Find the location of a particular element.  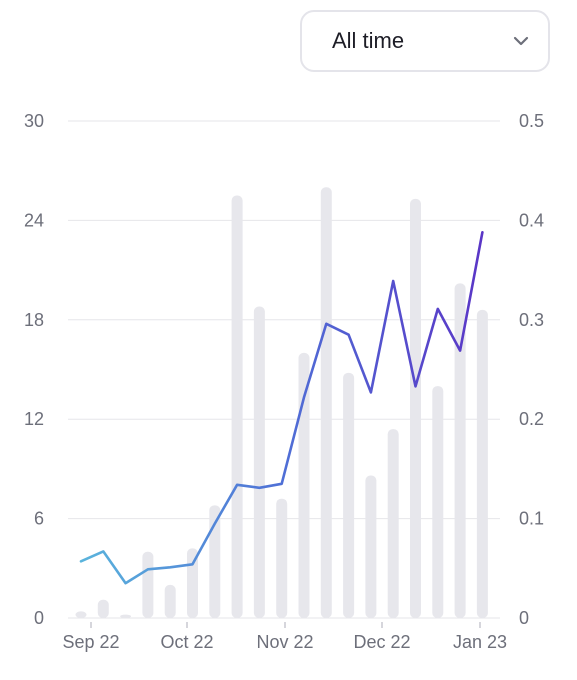

right-axis-tick-label: 0 is located at coordinates (524, 618).